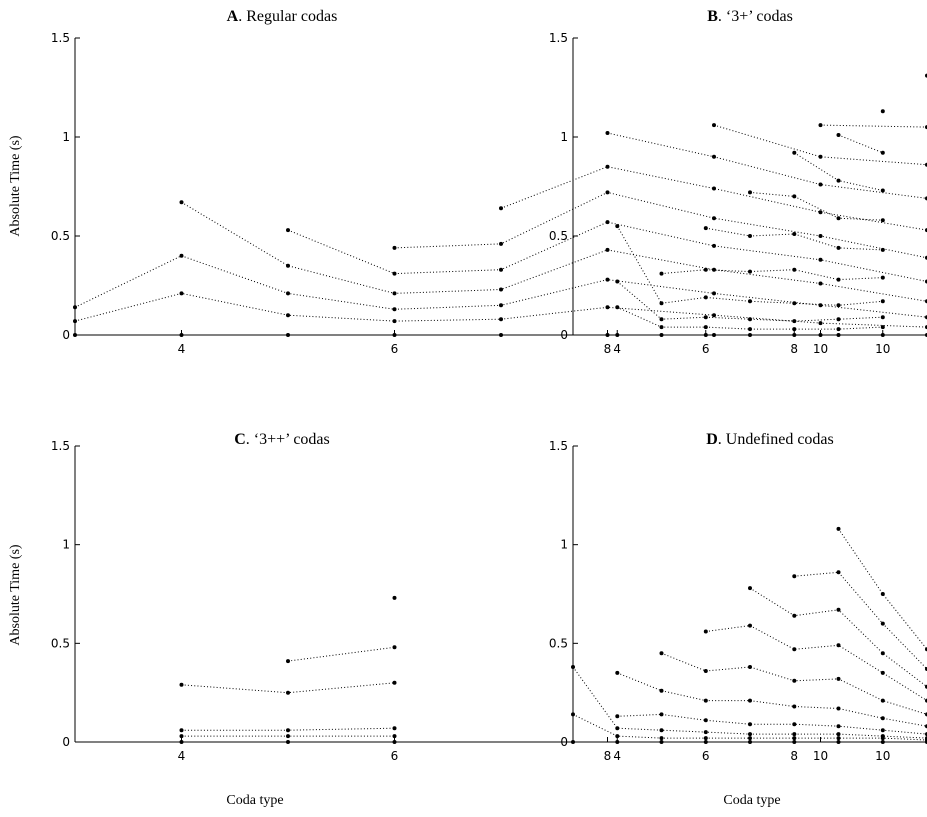  I want to click on panel-title: B. ‘3+’ codas, so click(750, 16).